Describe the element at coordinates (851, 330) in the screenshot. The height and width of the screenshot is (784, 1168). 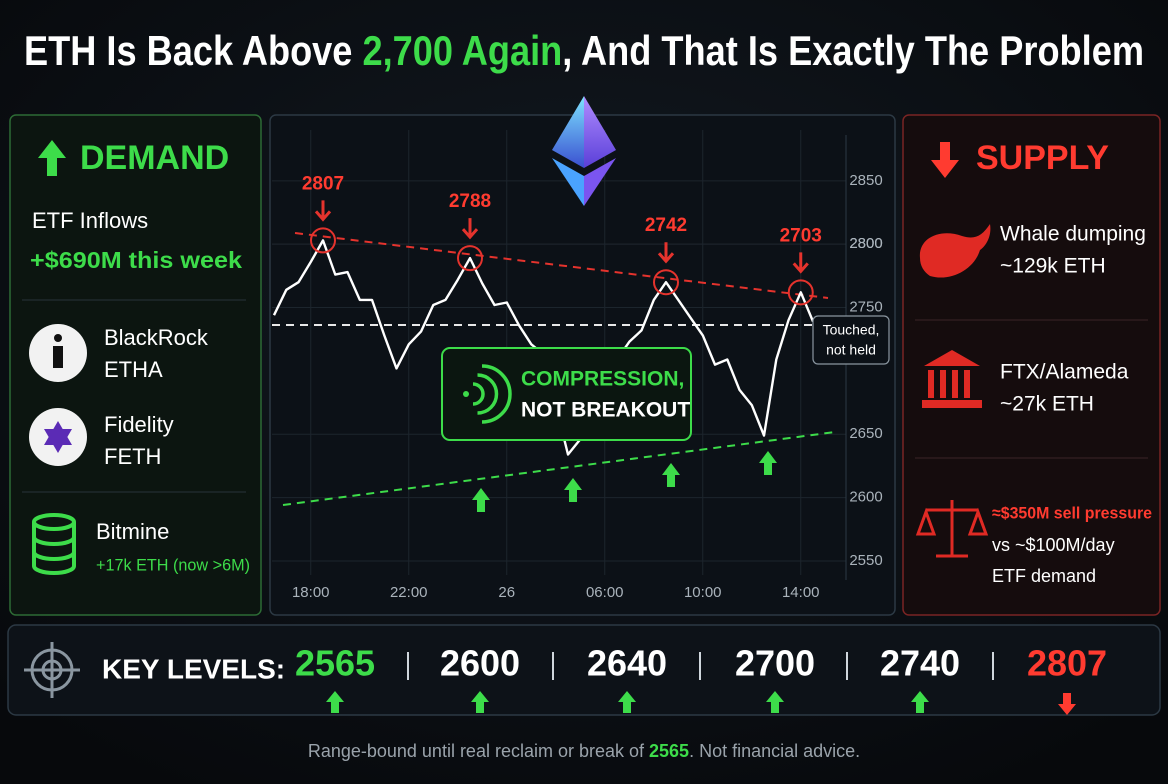
I see `callout-text: Touched,` at that location.